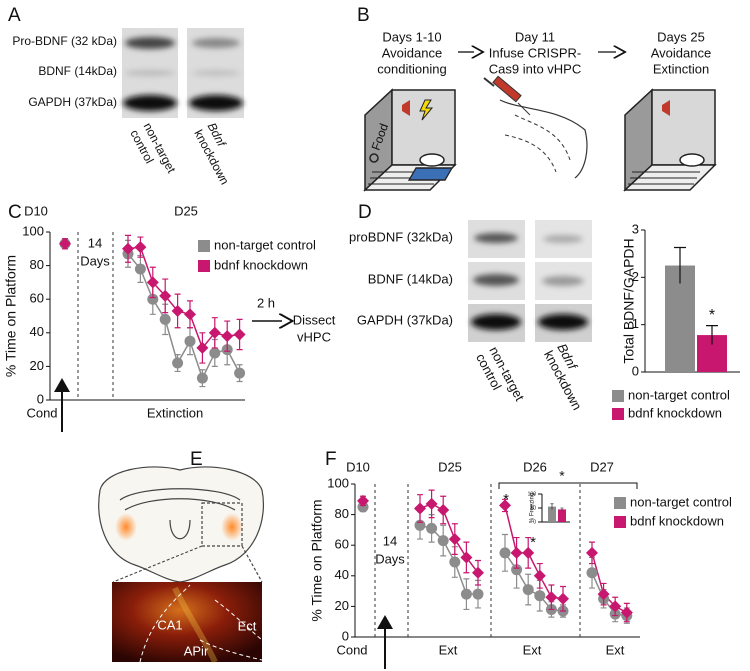 The height and width of the screenshot is (671, 750). What do you see at coordinates (535, 68) in the screenshot?
I see `step-what: Cas9 into vHPC` at bounding box center [535, 68].